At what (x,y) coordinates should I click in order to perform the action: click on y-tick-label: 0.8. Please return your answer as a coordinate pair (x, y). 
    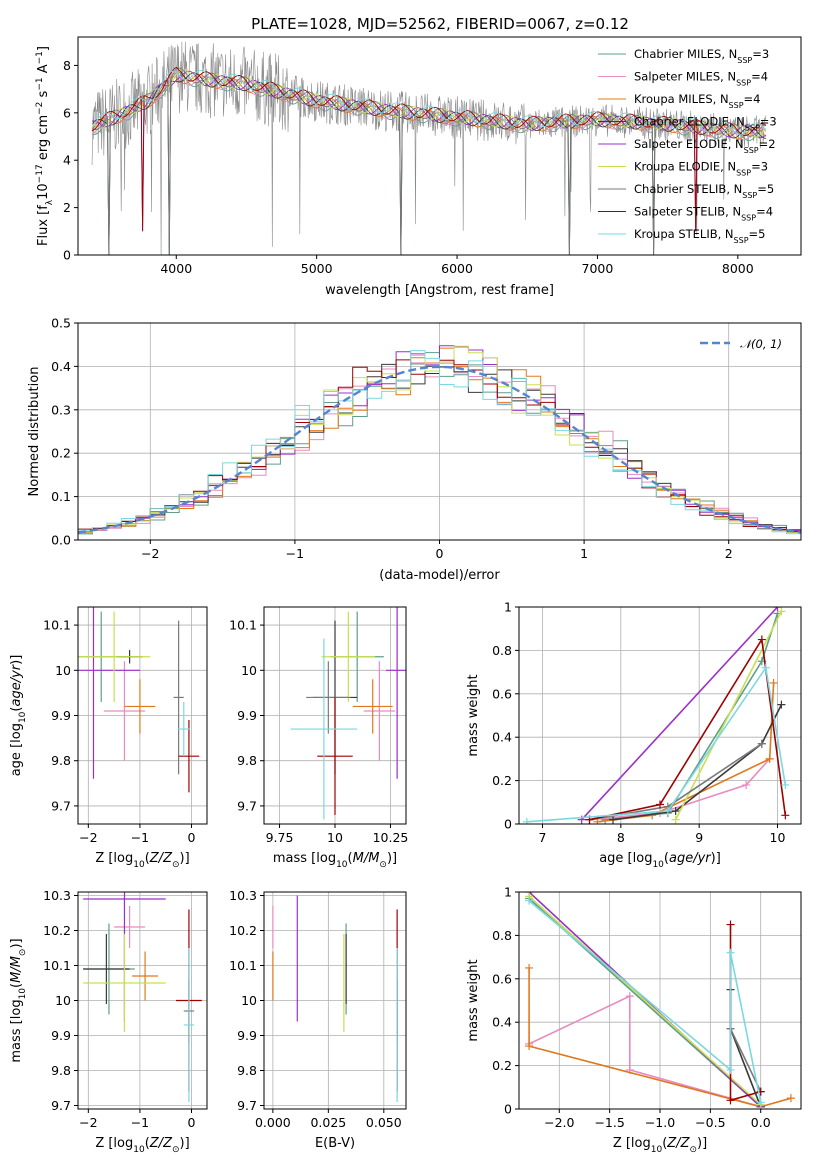
    Looking at the image, I should click on (502, 935).